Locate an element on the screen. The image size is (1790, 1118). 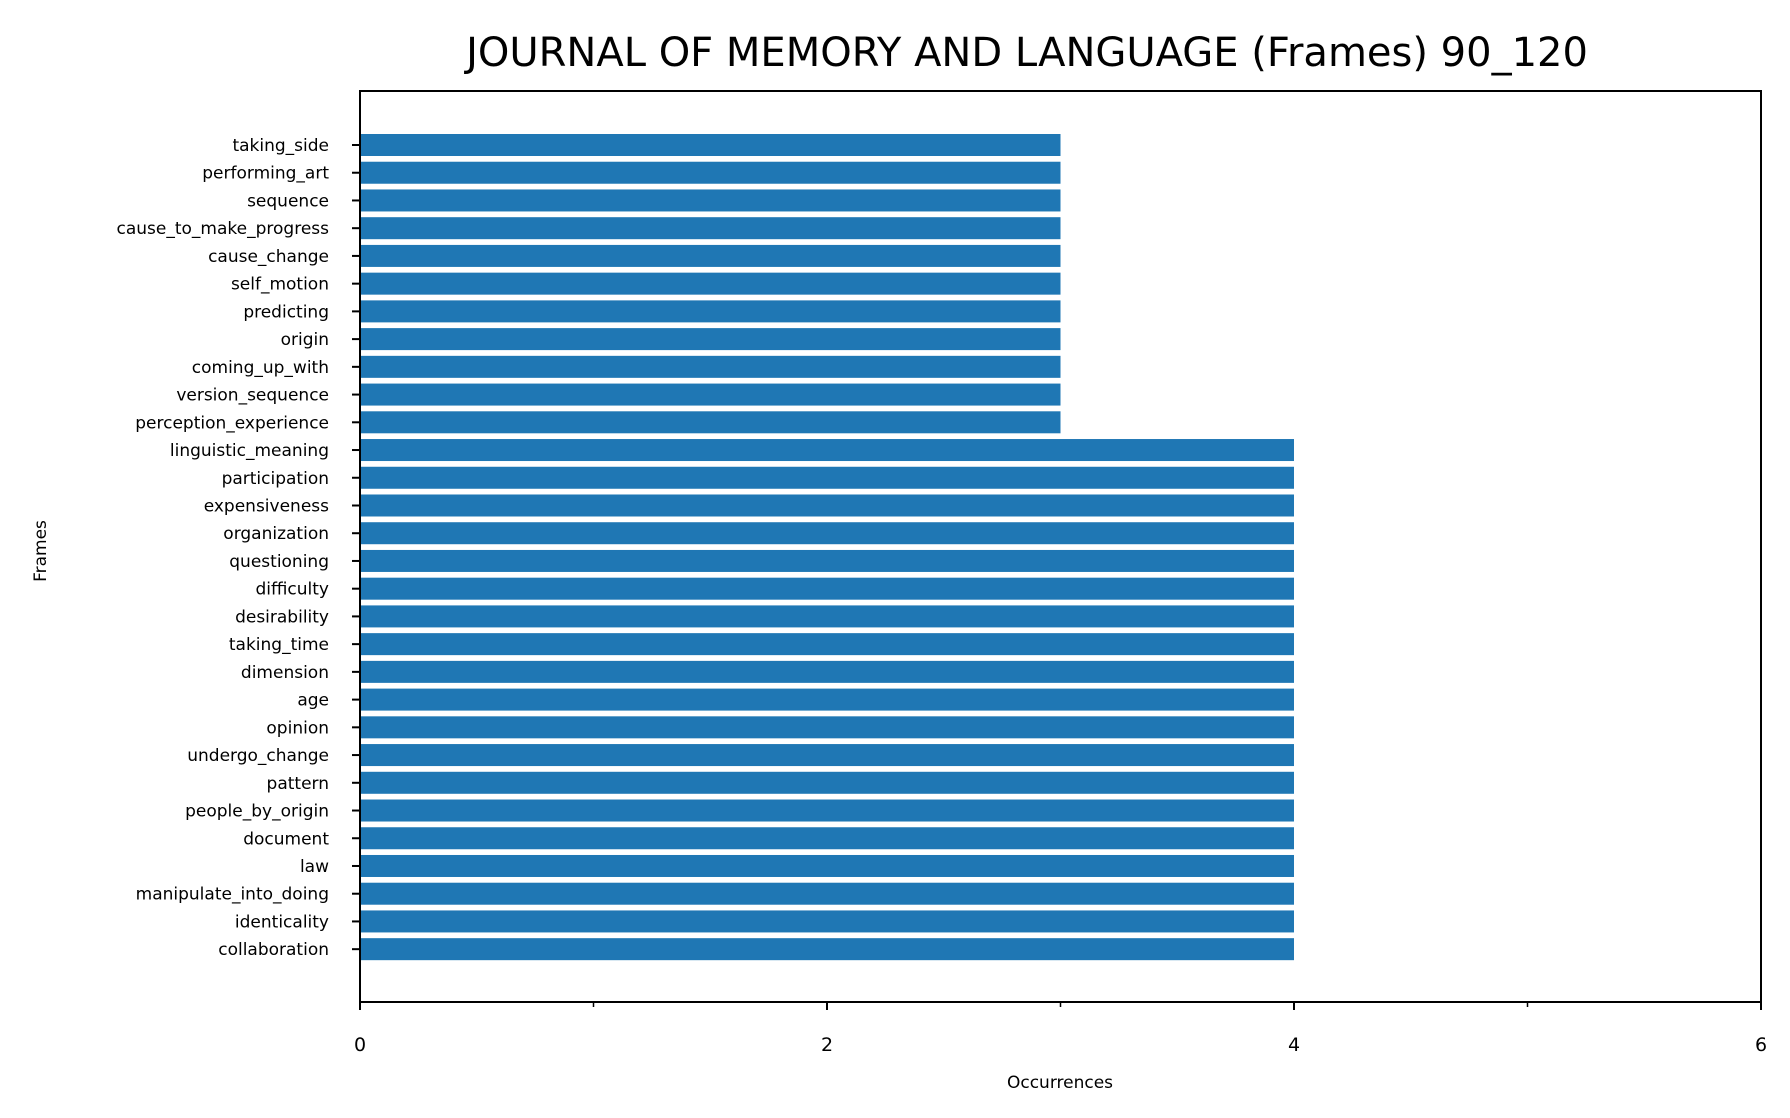
y-axis-label: Frames is located at coordinates (41, 551).